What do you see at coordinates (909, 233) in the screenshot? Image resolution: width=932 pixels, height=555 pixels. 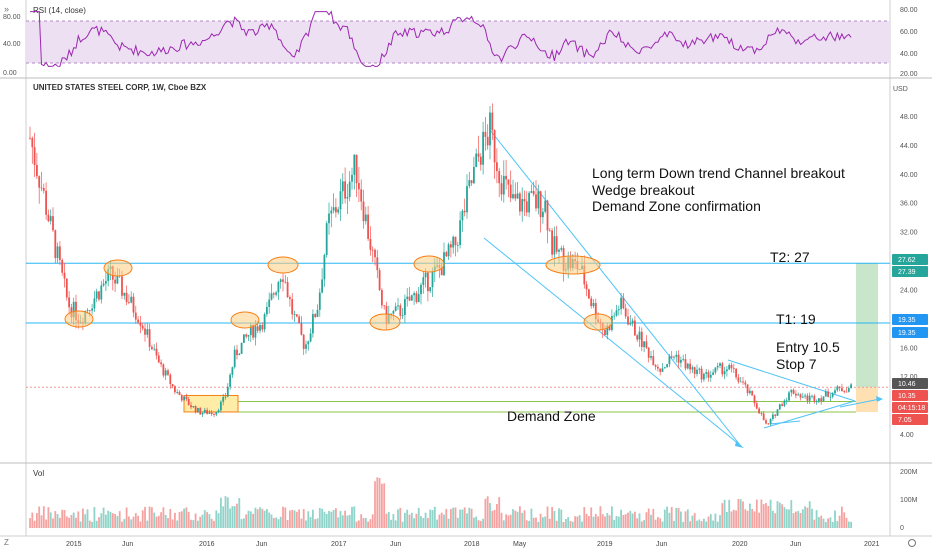 I see `price-tick: 32.00` at bounding box center [909, 233].